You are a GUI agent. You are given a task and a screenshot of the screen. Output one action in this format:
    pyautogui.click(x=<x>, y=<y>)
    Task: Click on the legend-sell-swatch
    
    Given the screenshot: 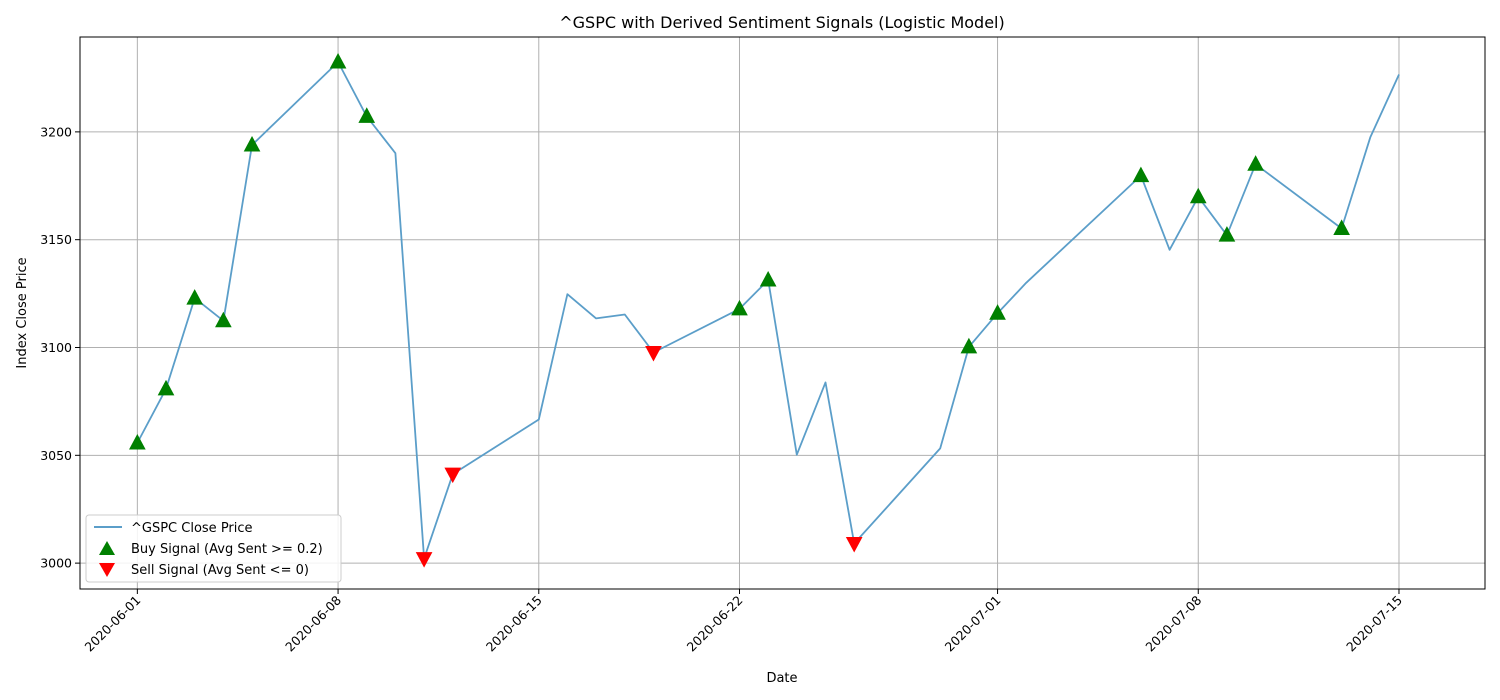 What is the action you would take?
    pyautogui.click(x=107, y=570)
    